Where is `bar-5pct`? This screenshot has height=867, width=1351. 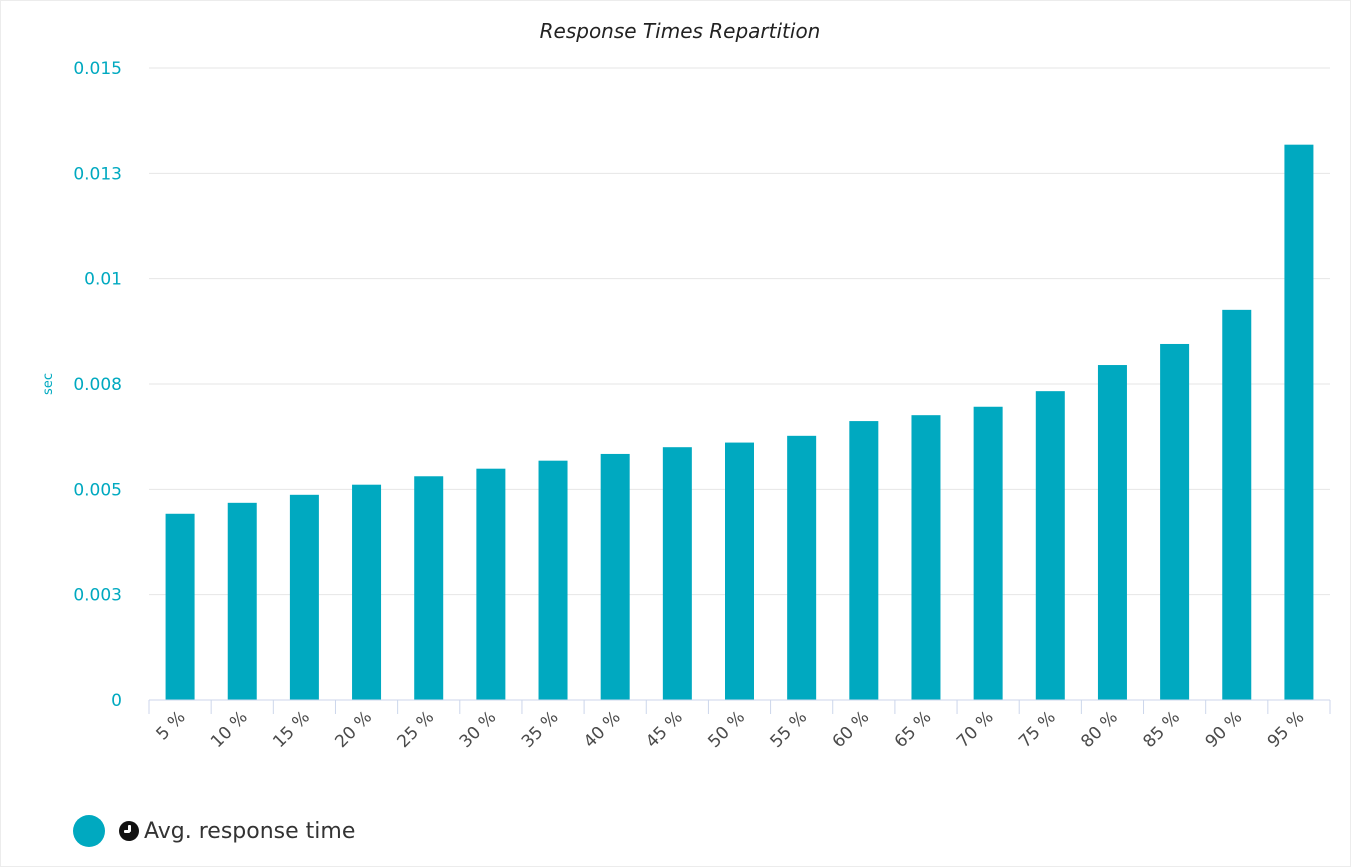
bar-5pct is located at coordinates (180, 606).